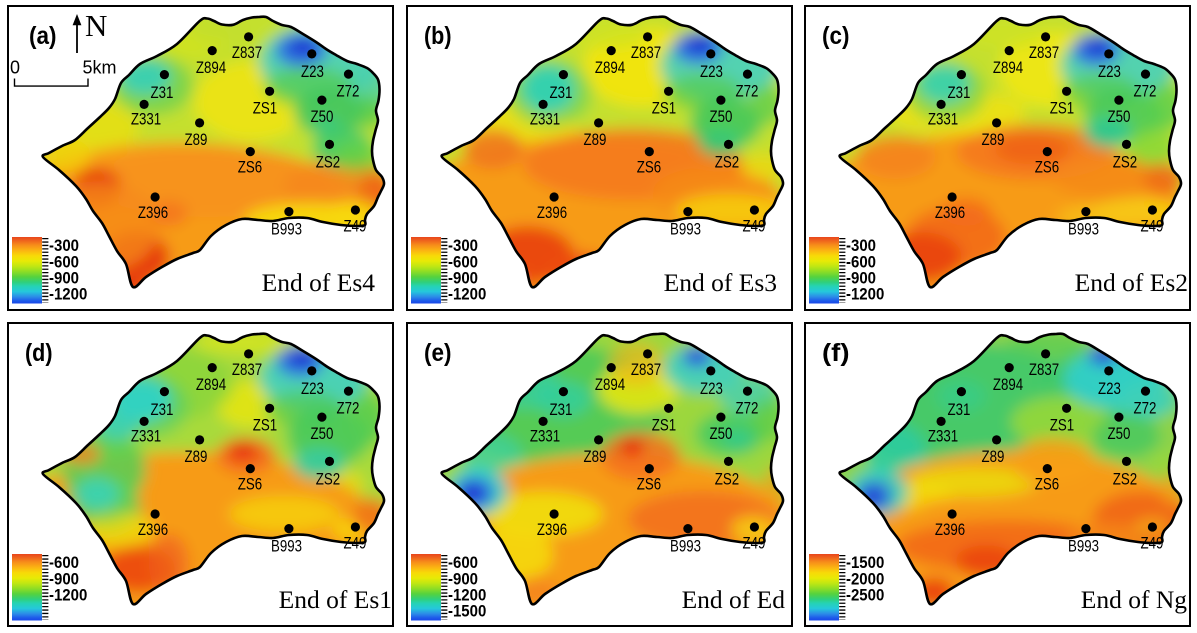 This screenshot has width=1197, height=633. I want to click on svg-text: End of Ed, so click(733, 599).